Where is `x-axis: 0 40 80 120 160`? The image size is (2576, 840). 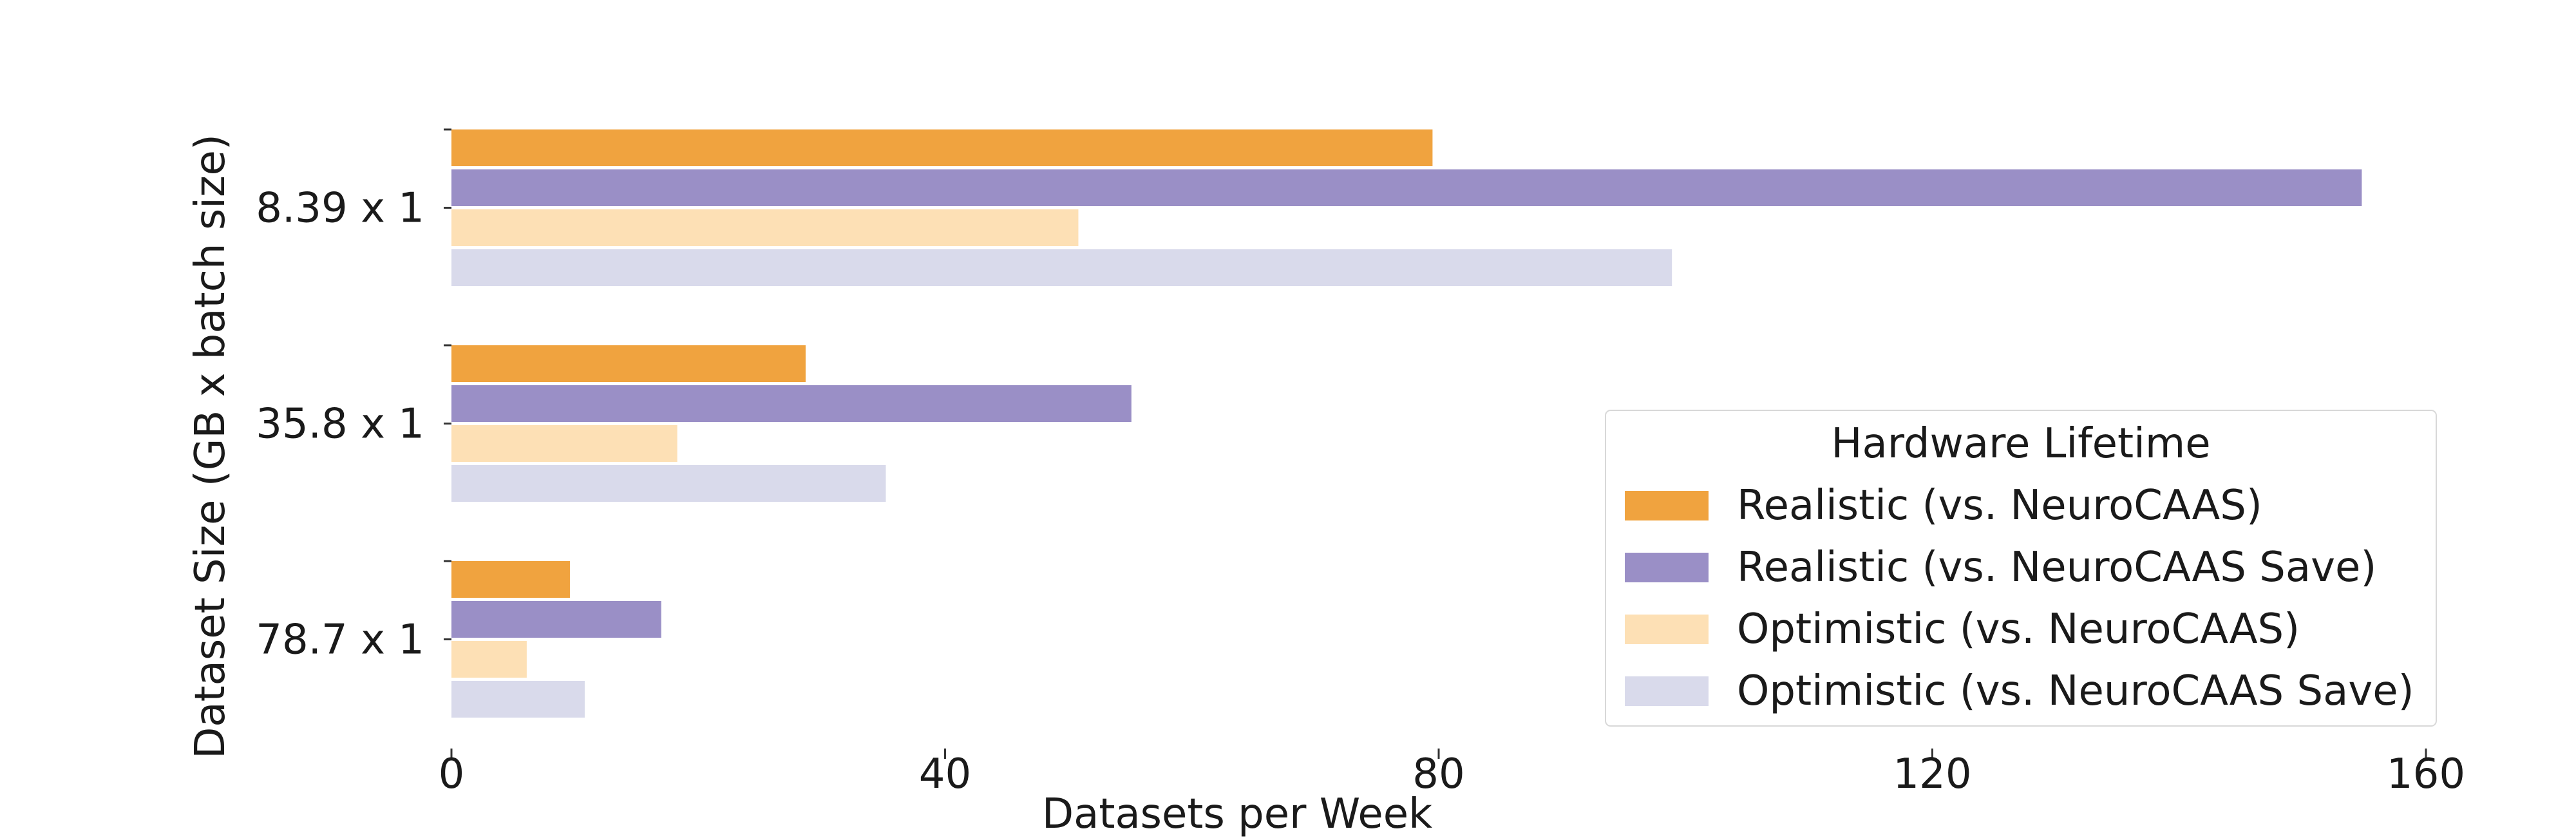 x-axis: 0 40 80 120 160 is located at coordinates (1452, 773).